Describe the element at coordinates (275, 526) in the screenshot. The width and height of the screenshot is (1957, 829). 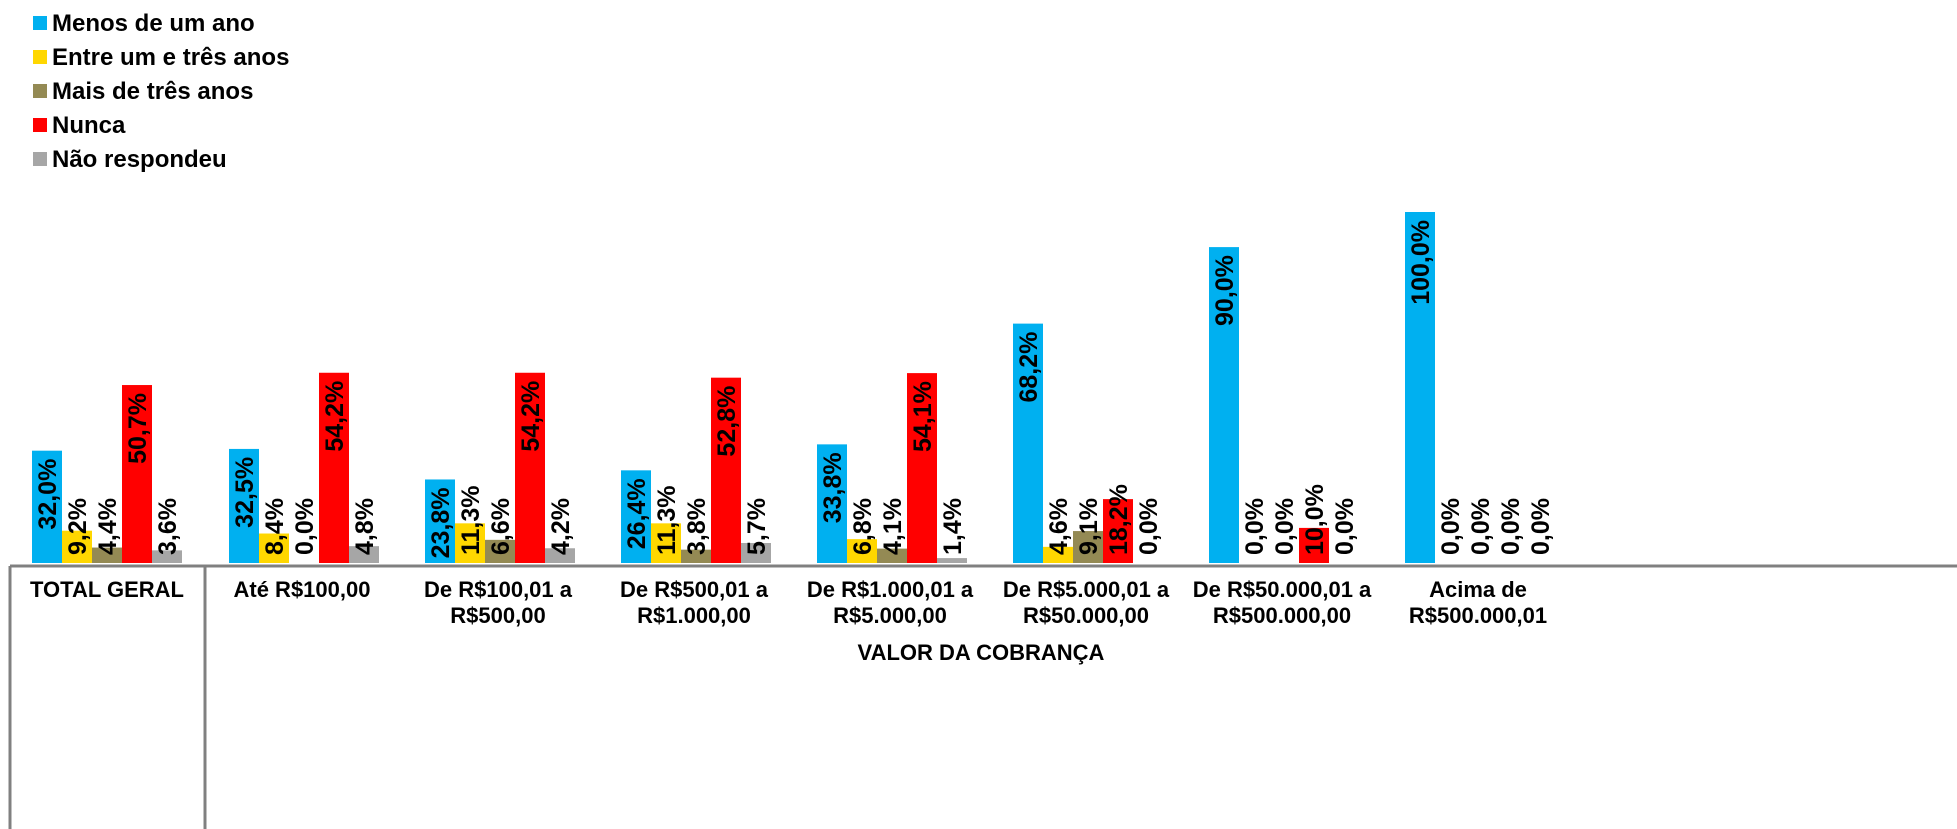
I see `data-label-s1-g1: 8,4%` at that location.